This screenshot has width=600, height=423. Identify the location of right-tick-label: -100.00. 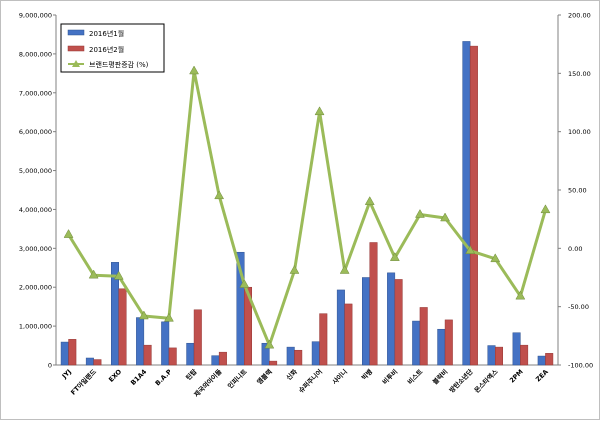
(580, 366).